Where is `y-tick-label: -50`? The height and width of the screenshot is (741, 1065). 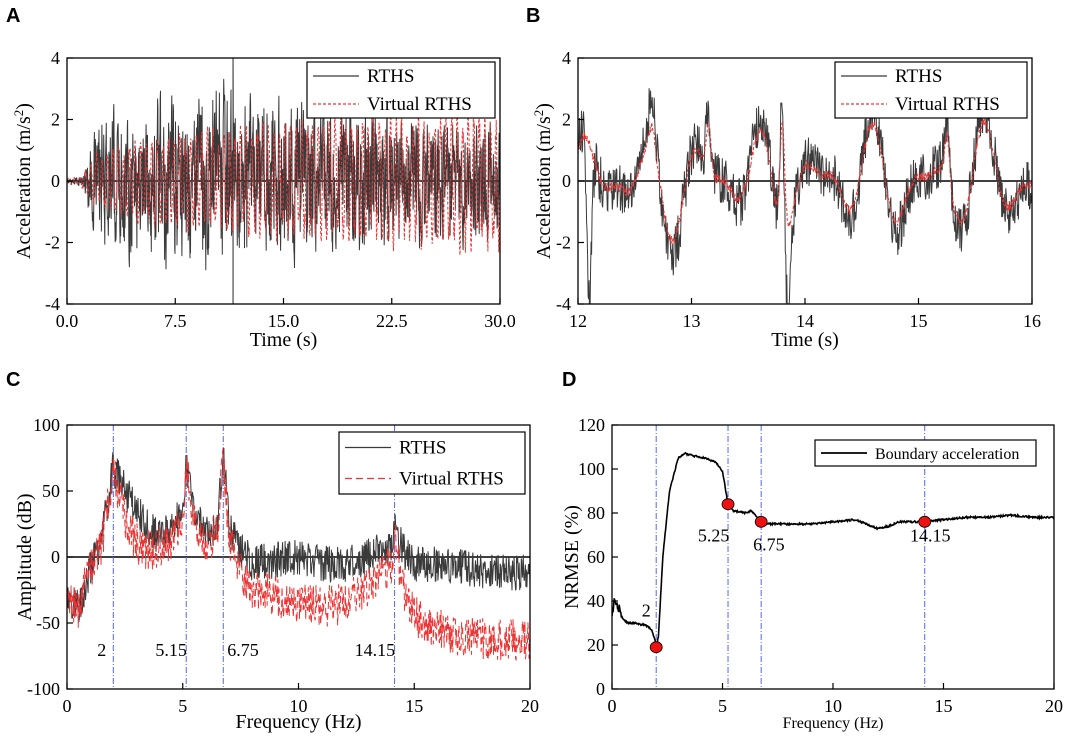
y-tick-label: -50 is located at coordinates (48, 623).